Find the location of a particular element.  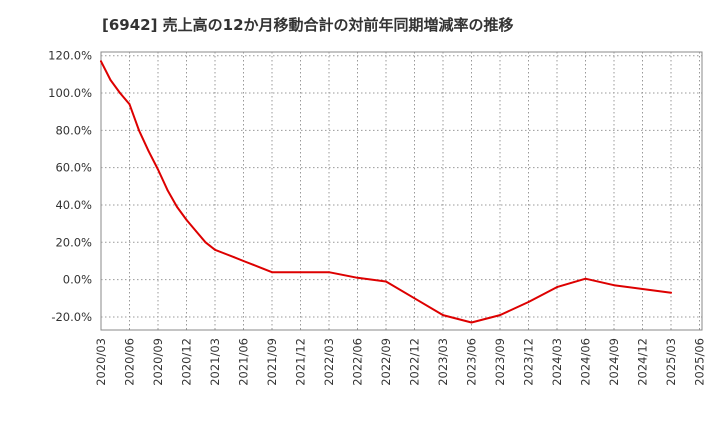

chart-title: [6942] 売上高の12か月移動合計の対前年同期増減率の推移 is located at coordinates (308, 25).